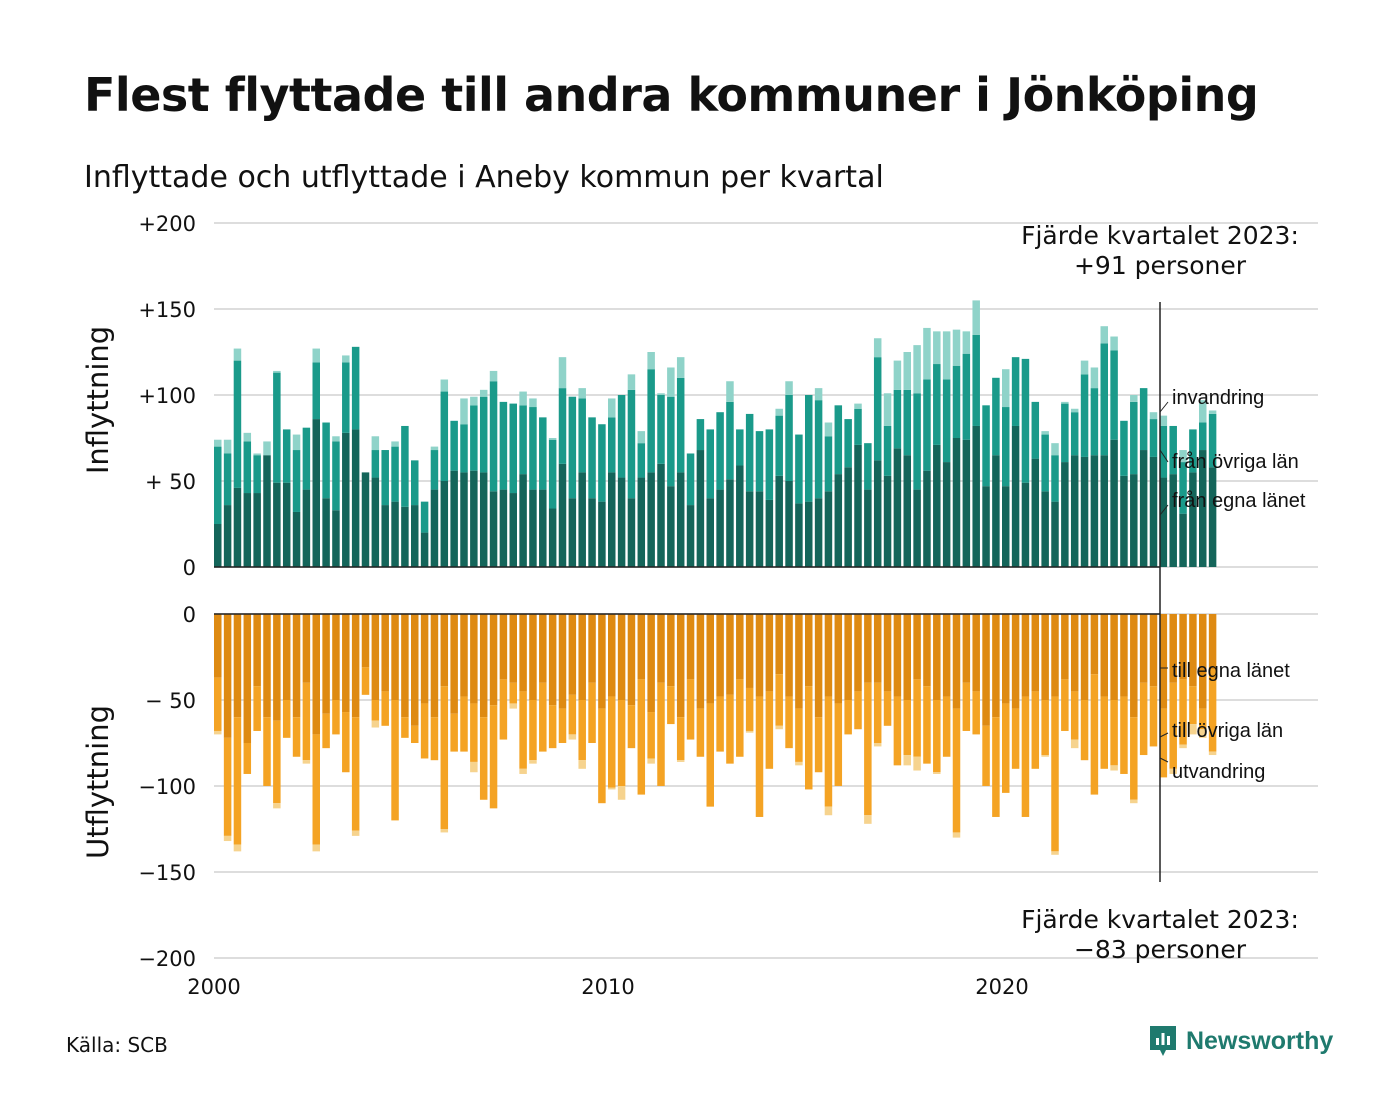 The image size is (1400, 1120). What do you see at coordinates (1240, 1041) in the screenshot?
I see `newsworthy-logo: Newsworthy` at bounding box center [1240, 1041].